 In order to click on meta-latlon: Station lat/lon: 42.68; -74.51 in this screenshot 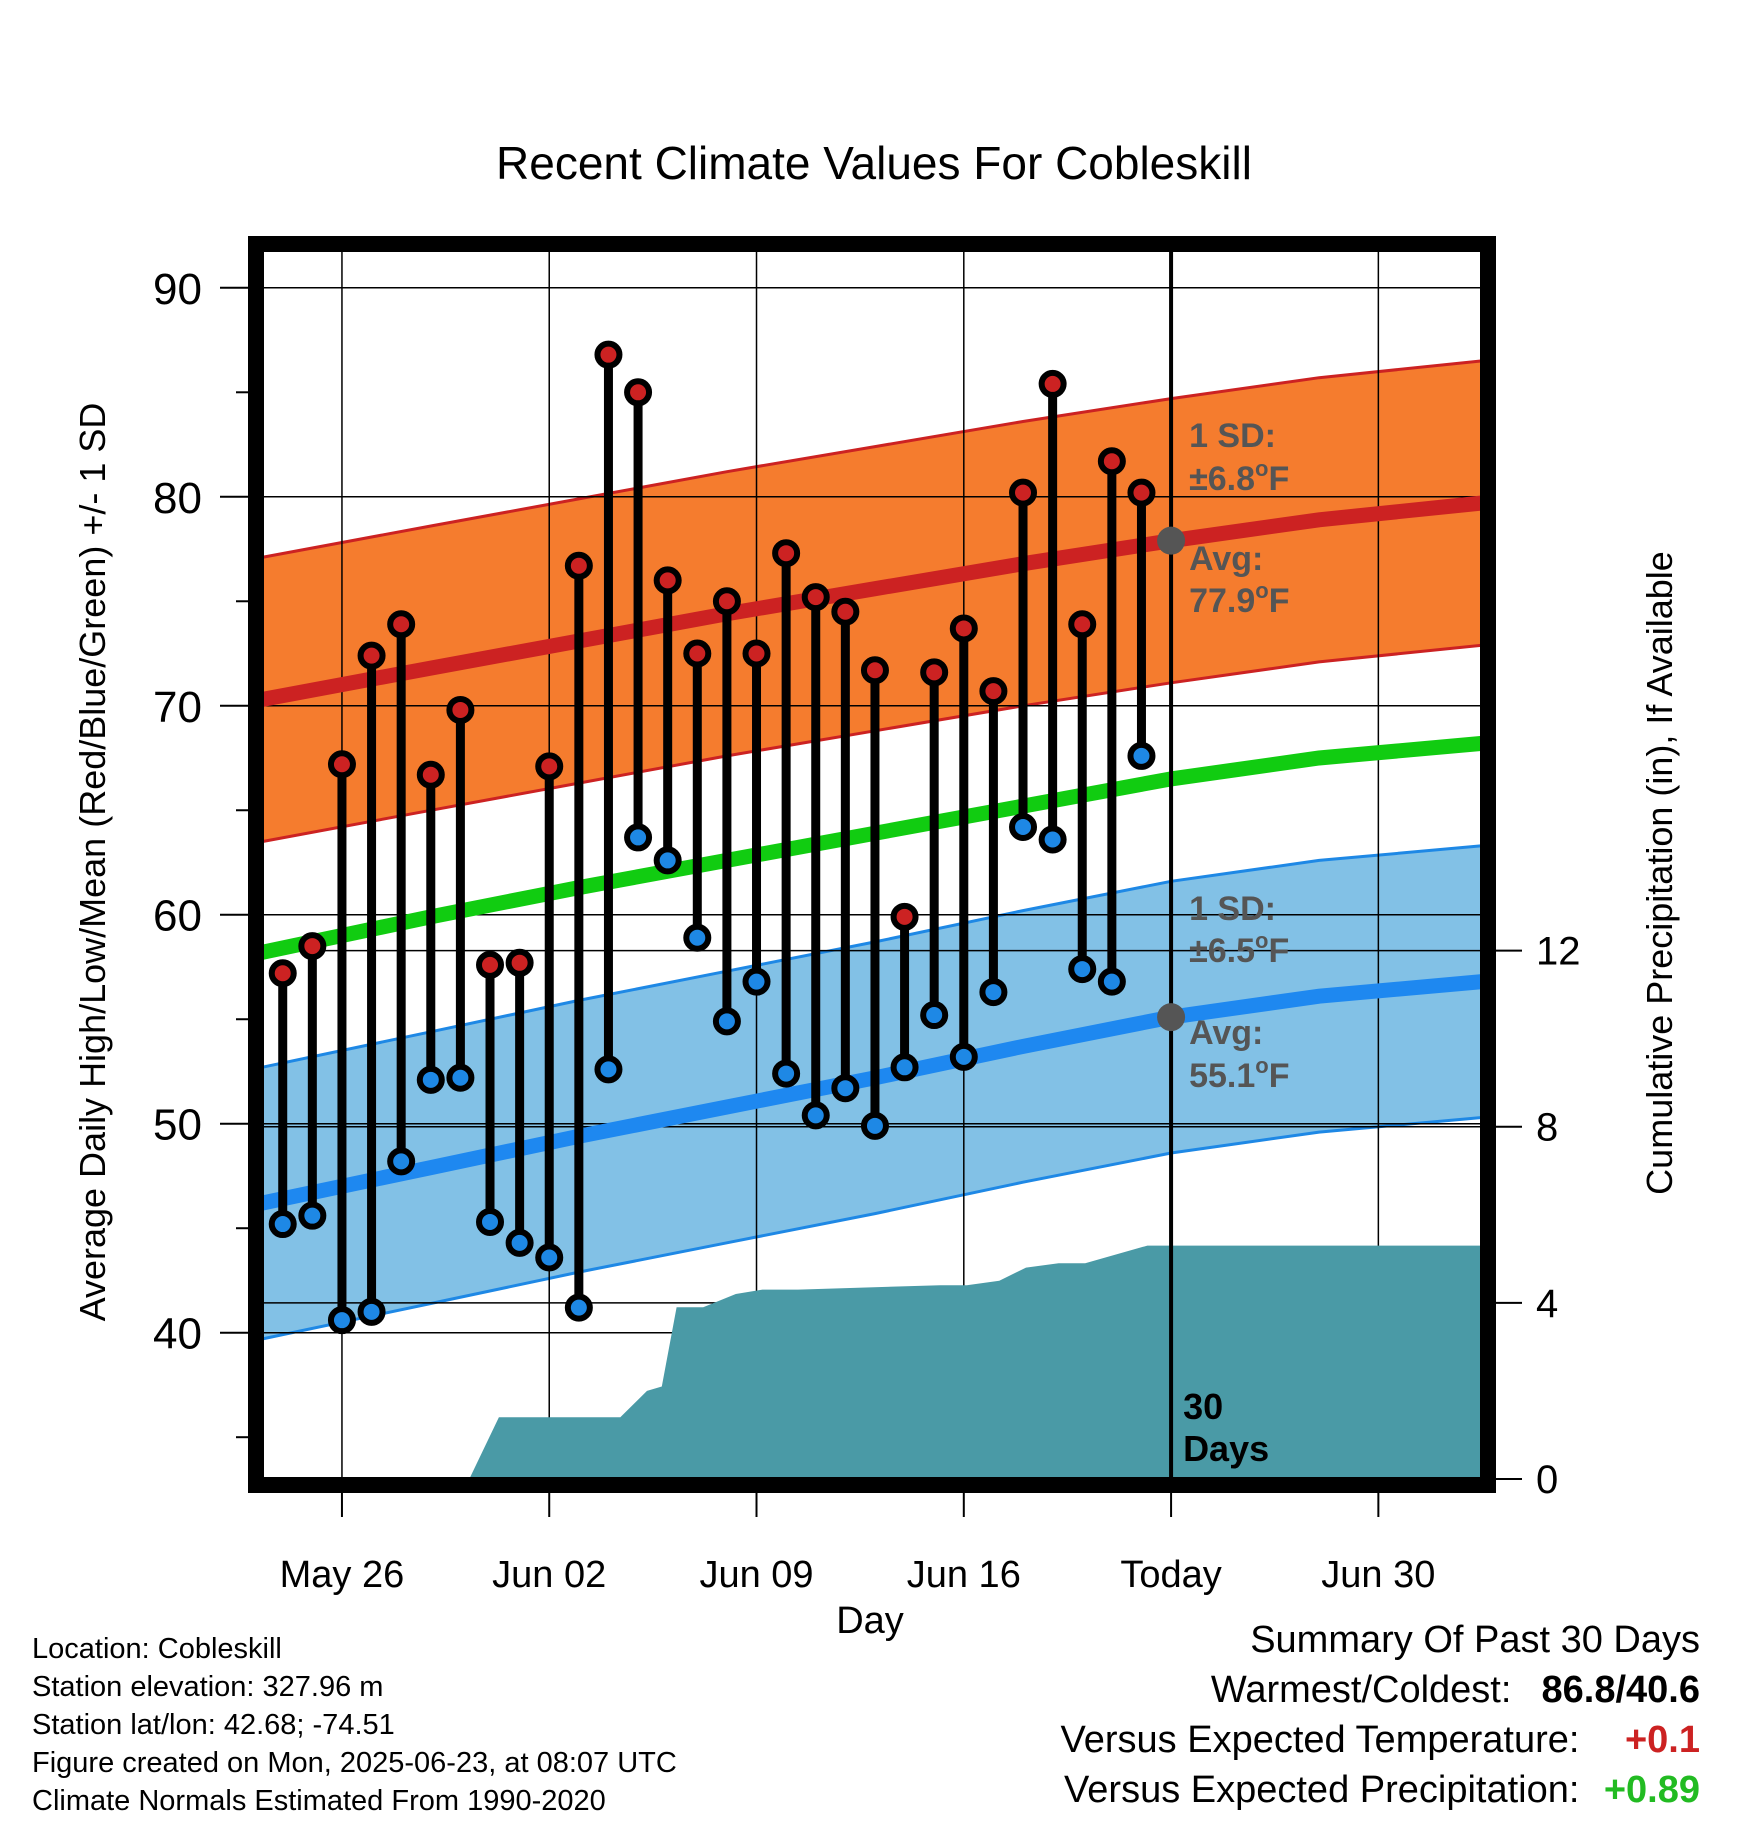, I will do `click(213, 1725)`.